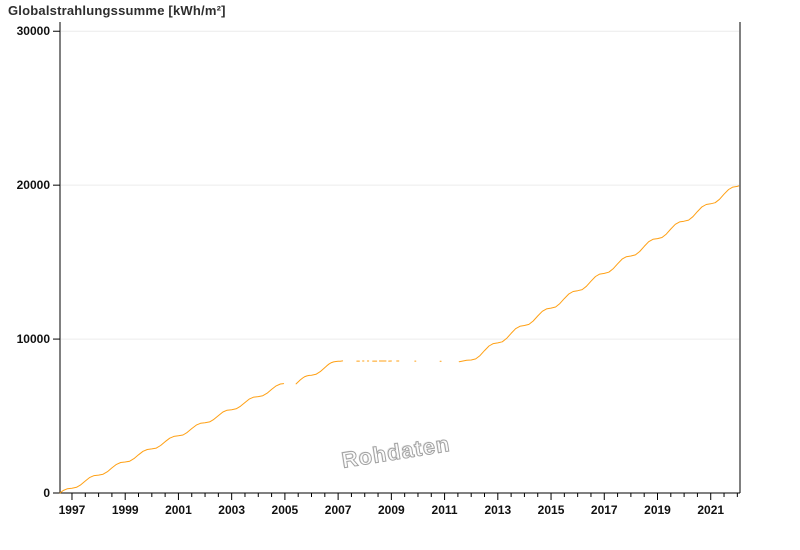  Describe the element at coordinates (231, 510) in the screenshot. I see `x-tick-label: 2003` at that location.